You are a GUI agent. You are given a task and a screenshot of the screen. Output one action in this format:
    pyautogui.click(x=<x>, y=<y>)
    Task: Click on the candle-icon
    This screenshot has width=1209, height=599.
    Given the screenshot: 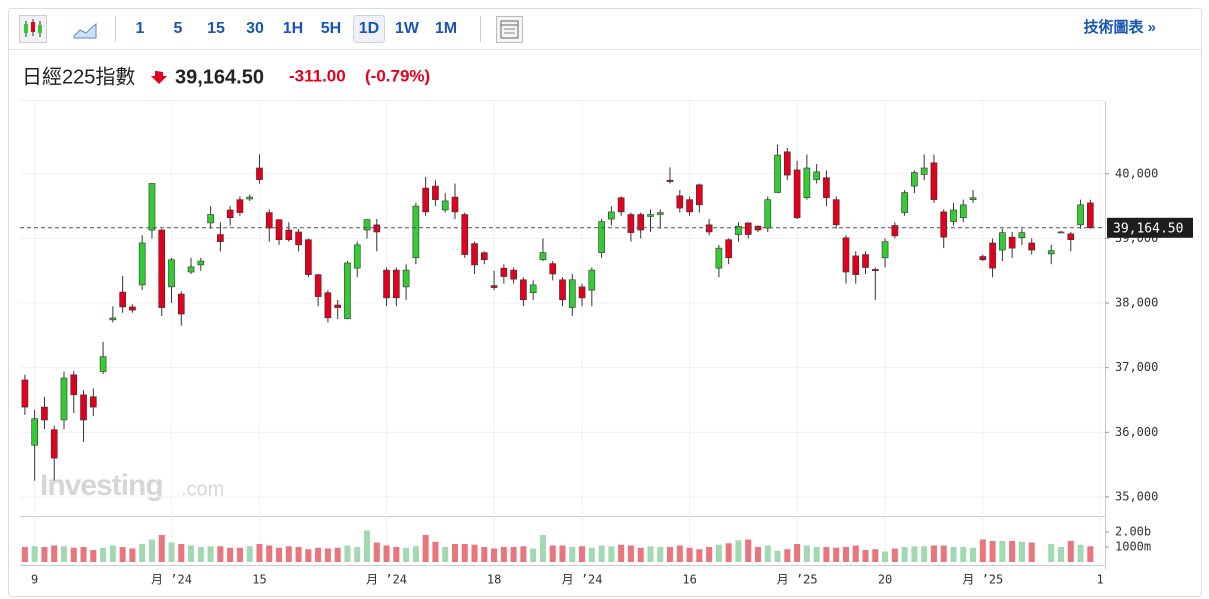 What is the action you would take?
    pyautogui.click(x=33, y=29)
    